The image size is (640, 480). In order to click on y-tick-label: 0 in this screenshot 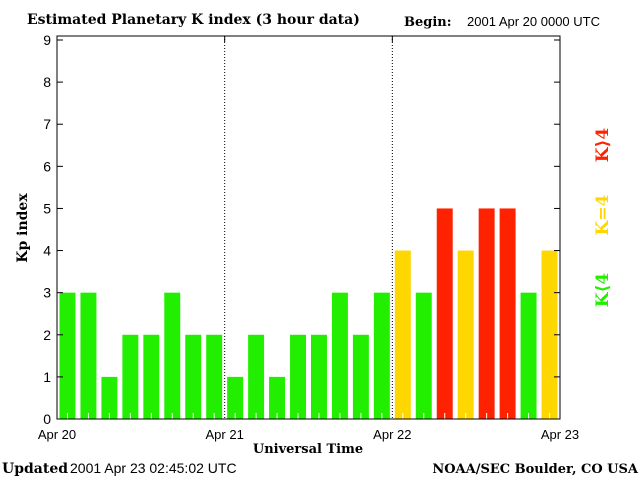, I will do `click(47, 419)`.